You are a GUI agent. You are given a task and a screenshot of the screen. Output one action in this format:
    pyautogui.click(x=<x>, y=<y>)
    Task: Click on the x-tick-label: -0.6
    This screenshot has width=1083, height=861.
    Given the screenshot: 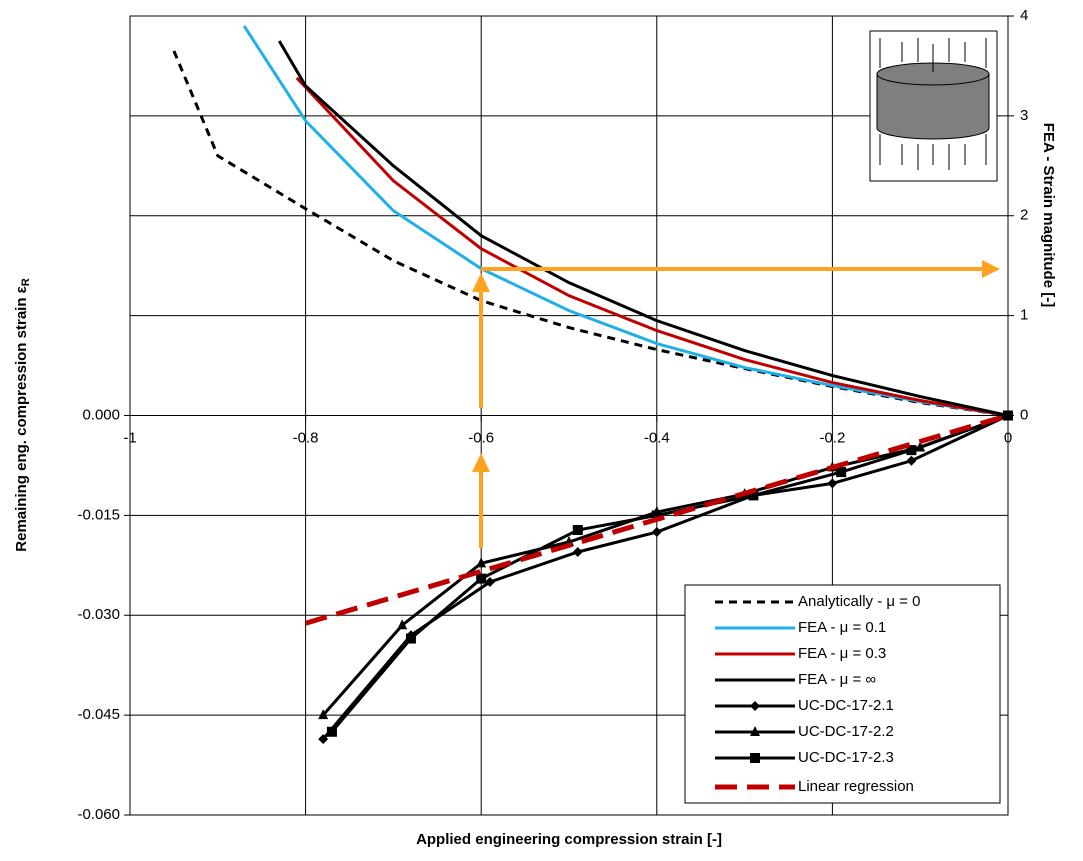 What is the action you would take?
    pyautogui.click(x=481, y=437)
    